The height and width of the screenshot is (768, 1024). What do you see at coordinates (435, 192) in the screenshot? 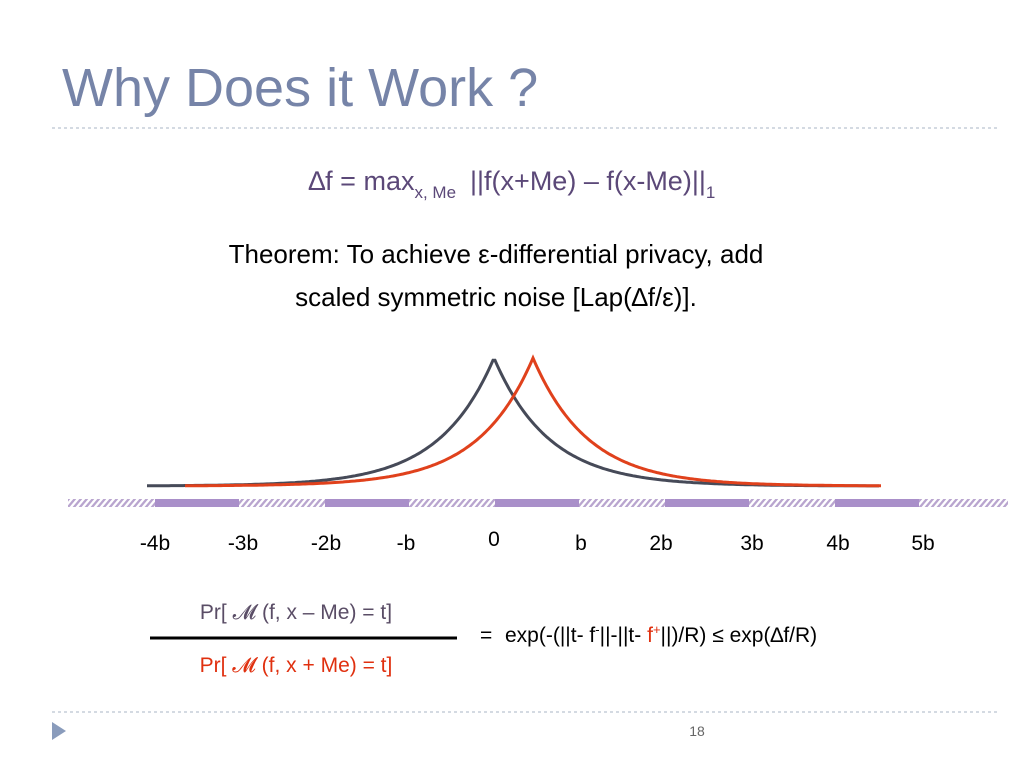
I see `formula-sub: x, Me` at bounding box center [435, 192].